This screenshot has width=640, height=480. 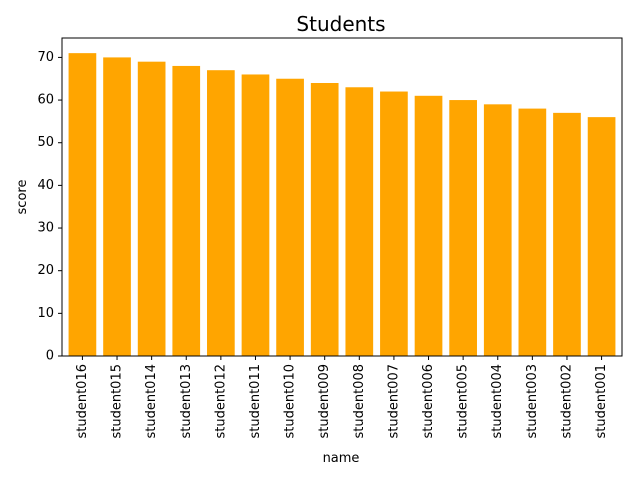 What do you see at coordinates (45, 228) in the screenshot?
I see `y-tick-label: 30` at bounding box center [45, 228].